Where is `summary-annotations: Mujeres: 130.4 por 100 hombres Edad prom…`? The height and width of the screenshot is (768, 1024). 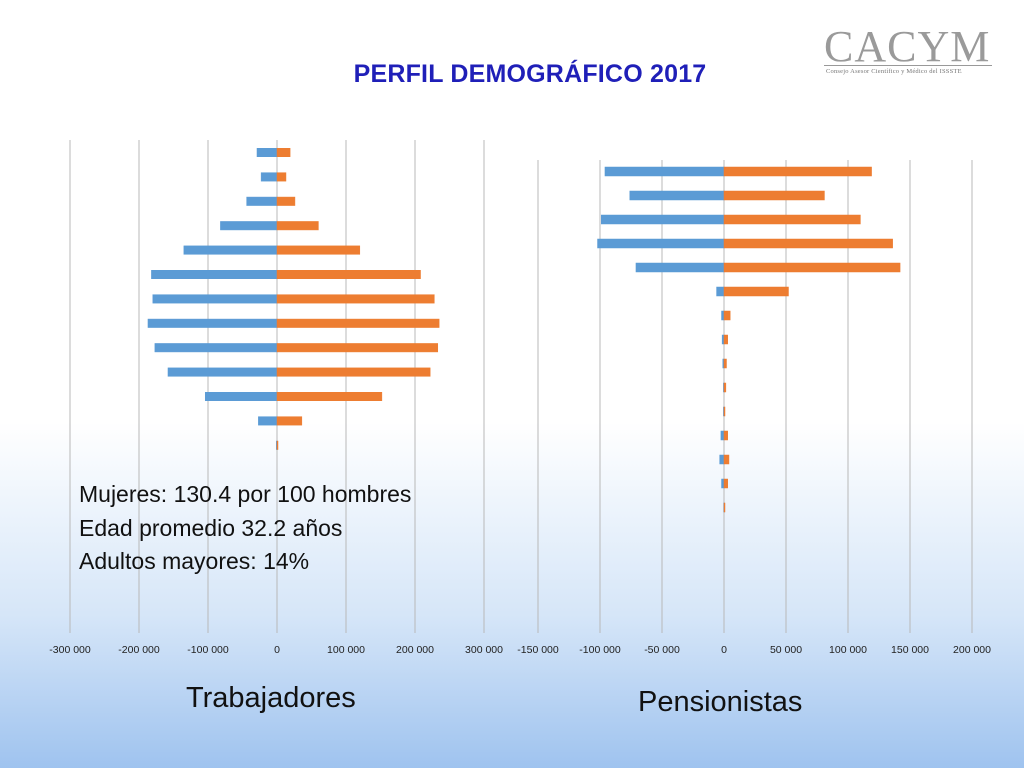
summary-annotations: Mujeres: 130.4 por 100 hombres Edad prom… is located at coordinates (245, 528).